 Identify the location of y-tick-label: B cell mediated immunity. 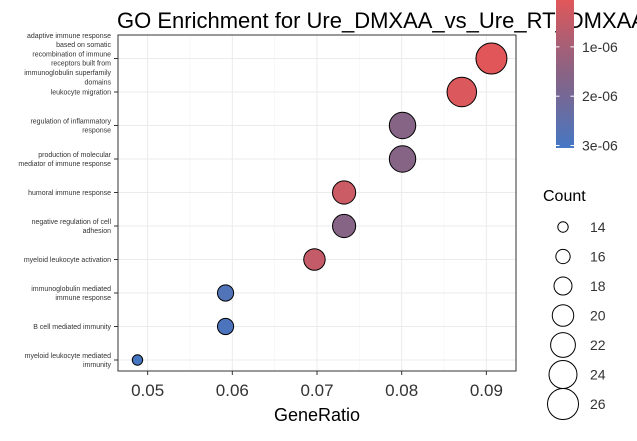
(72, 327).